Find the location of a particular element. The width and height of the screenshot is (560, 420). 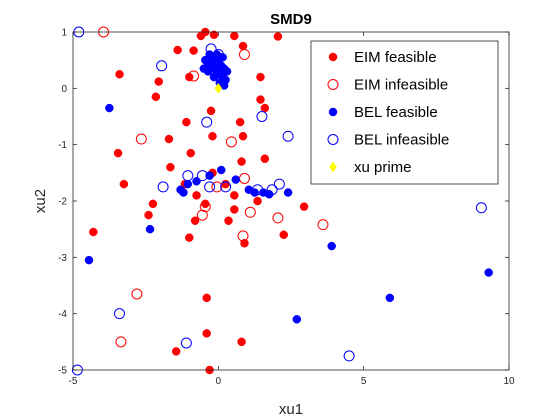

y-tick-label: -5 is located at coordinates (62, 371).